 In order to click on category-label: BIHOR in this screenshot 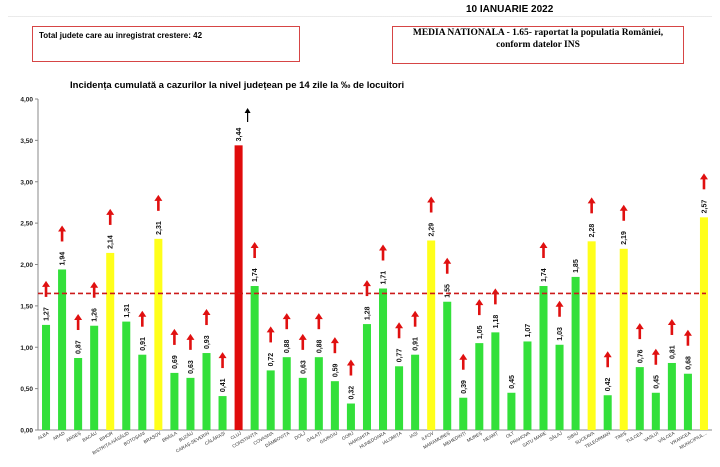, I will do `click(107, 436)`.